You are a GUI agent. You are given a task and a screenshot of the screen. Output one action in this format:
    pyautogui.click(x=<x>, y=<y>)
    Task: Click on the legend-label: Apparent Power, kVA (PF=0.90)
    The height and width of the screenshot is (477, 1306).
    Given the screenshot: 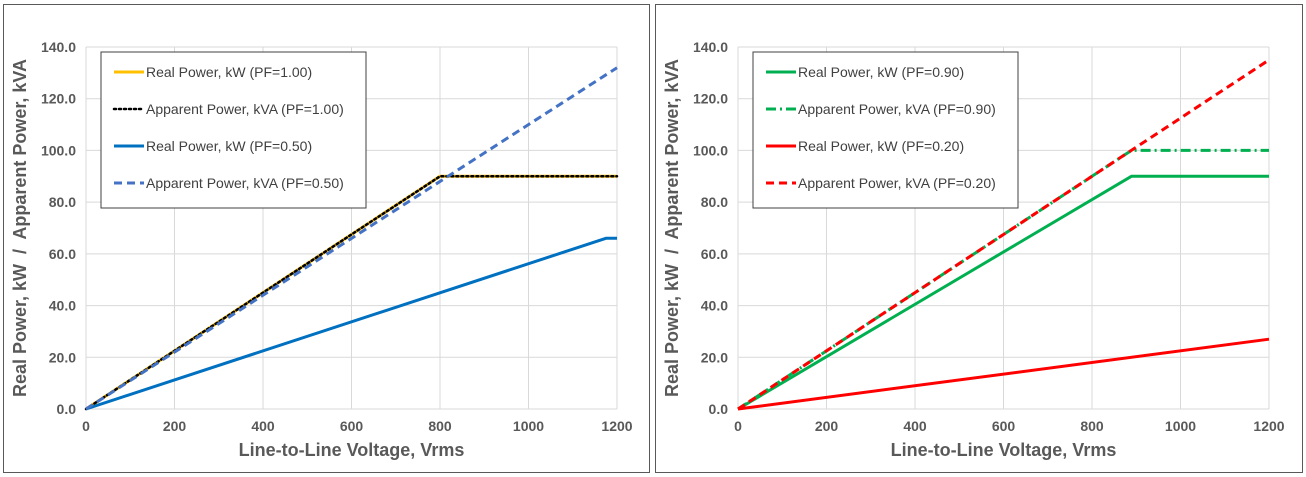 What is the action you would take?
    pyautogui.click(x=897, y=109)
    